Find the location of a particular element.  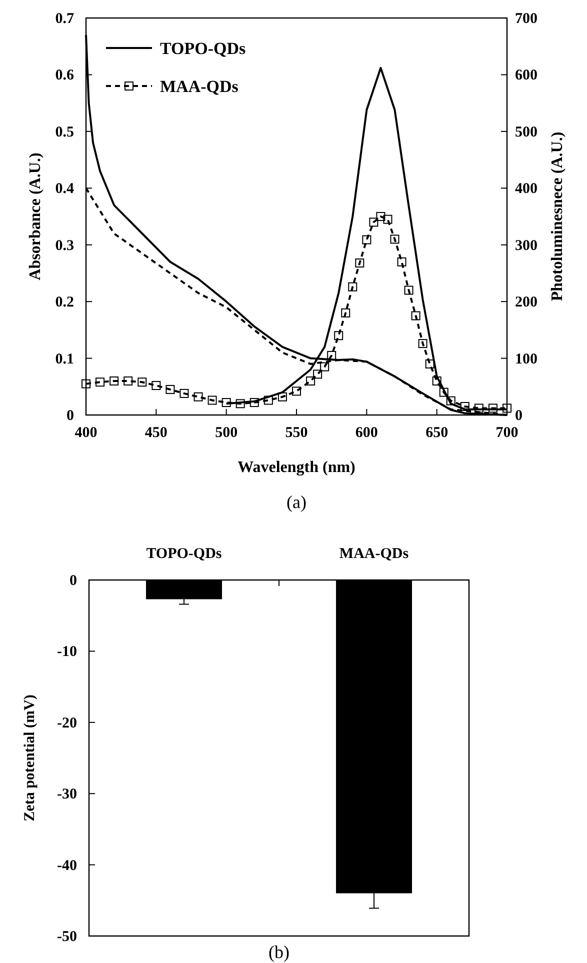

y-tick-label: -10 is located at coordinates (67, 652).